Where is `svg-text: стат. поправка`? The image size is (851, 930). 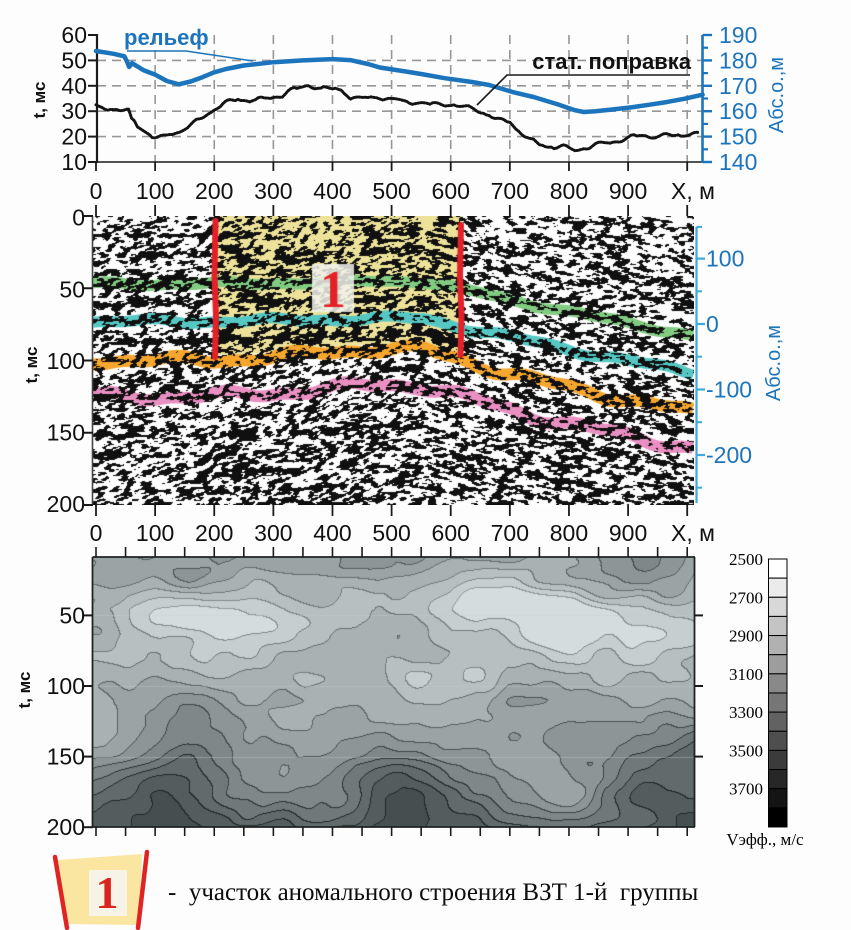
svg-text: стат. поправка is located at coordinates (612, 61).